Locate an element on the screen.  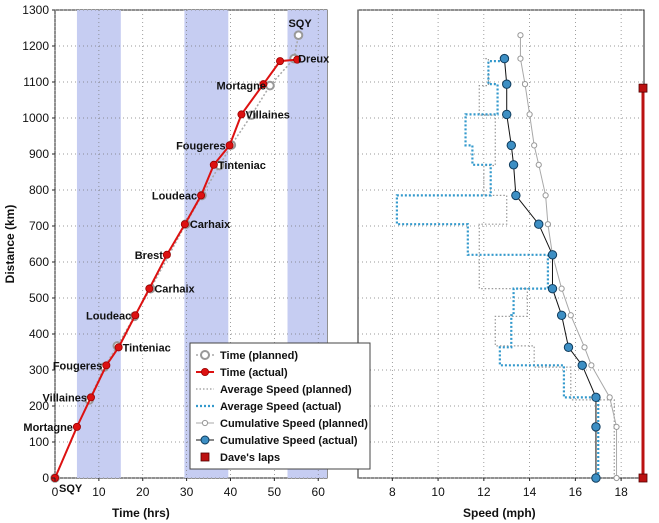
legend-item: Time (planned) is located at coordinates (247, 356).